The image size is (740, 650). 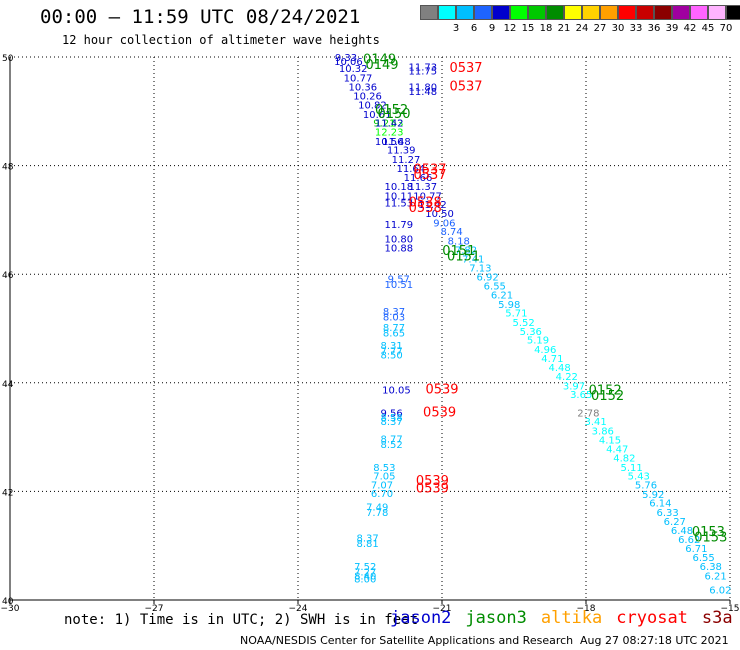 I want to click on satellite-legend: jason2 jason3 altika cryosat s3a, so click(x=565, y=618).